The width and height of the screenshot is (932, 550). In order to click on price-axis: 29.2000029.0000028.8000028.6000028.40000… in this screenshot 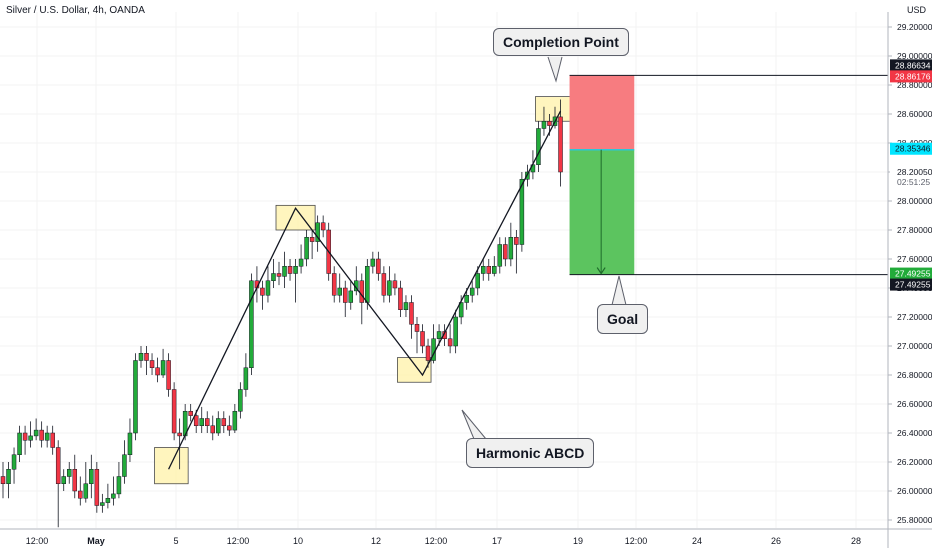, I will do `click(909, 280)`.